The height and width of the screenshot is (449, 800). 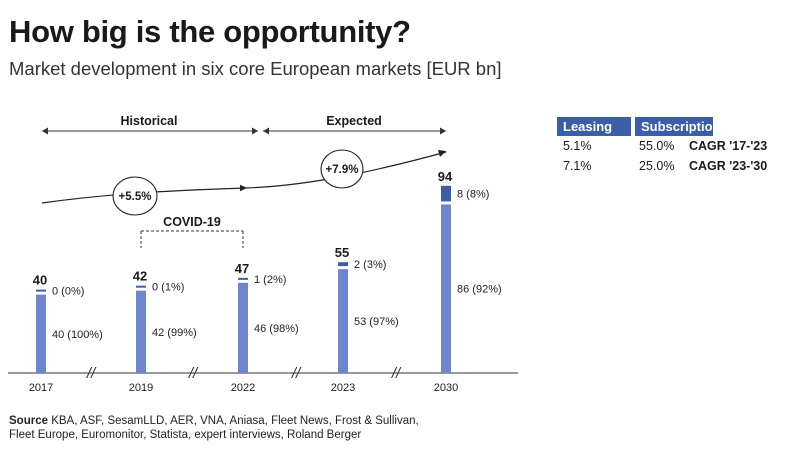 I want to click on expected-arrow-right, so click(x=443, y=131).